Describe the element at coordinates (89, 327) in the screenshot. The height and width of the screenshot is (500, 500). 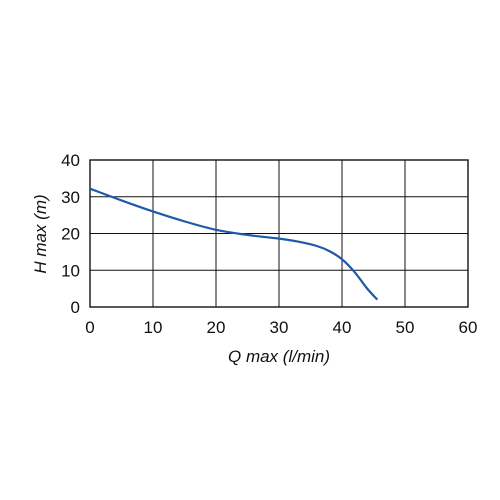
I see `x-tick-label: 0` at that location.